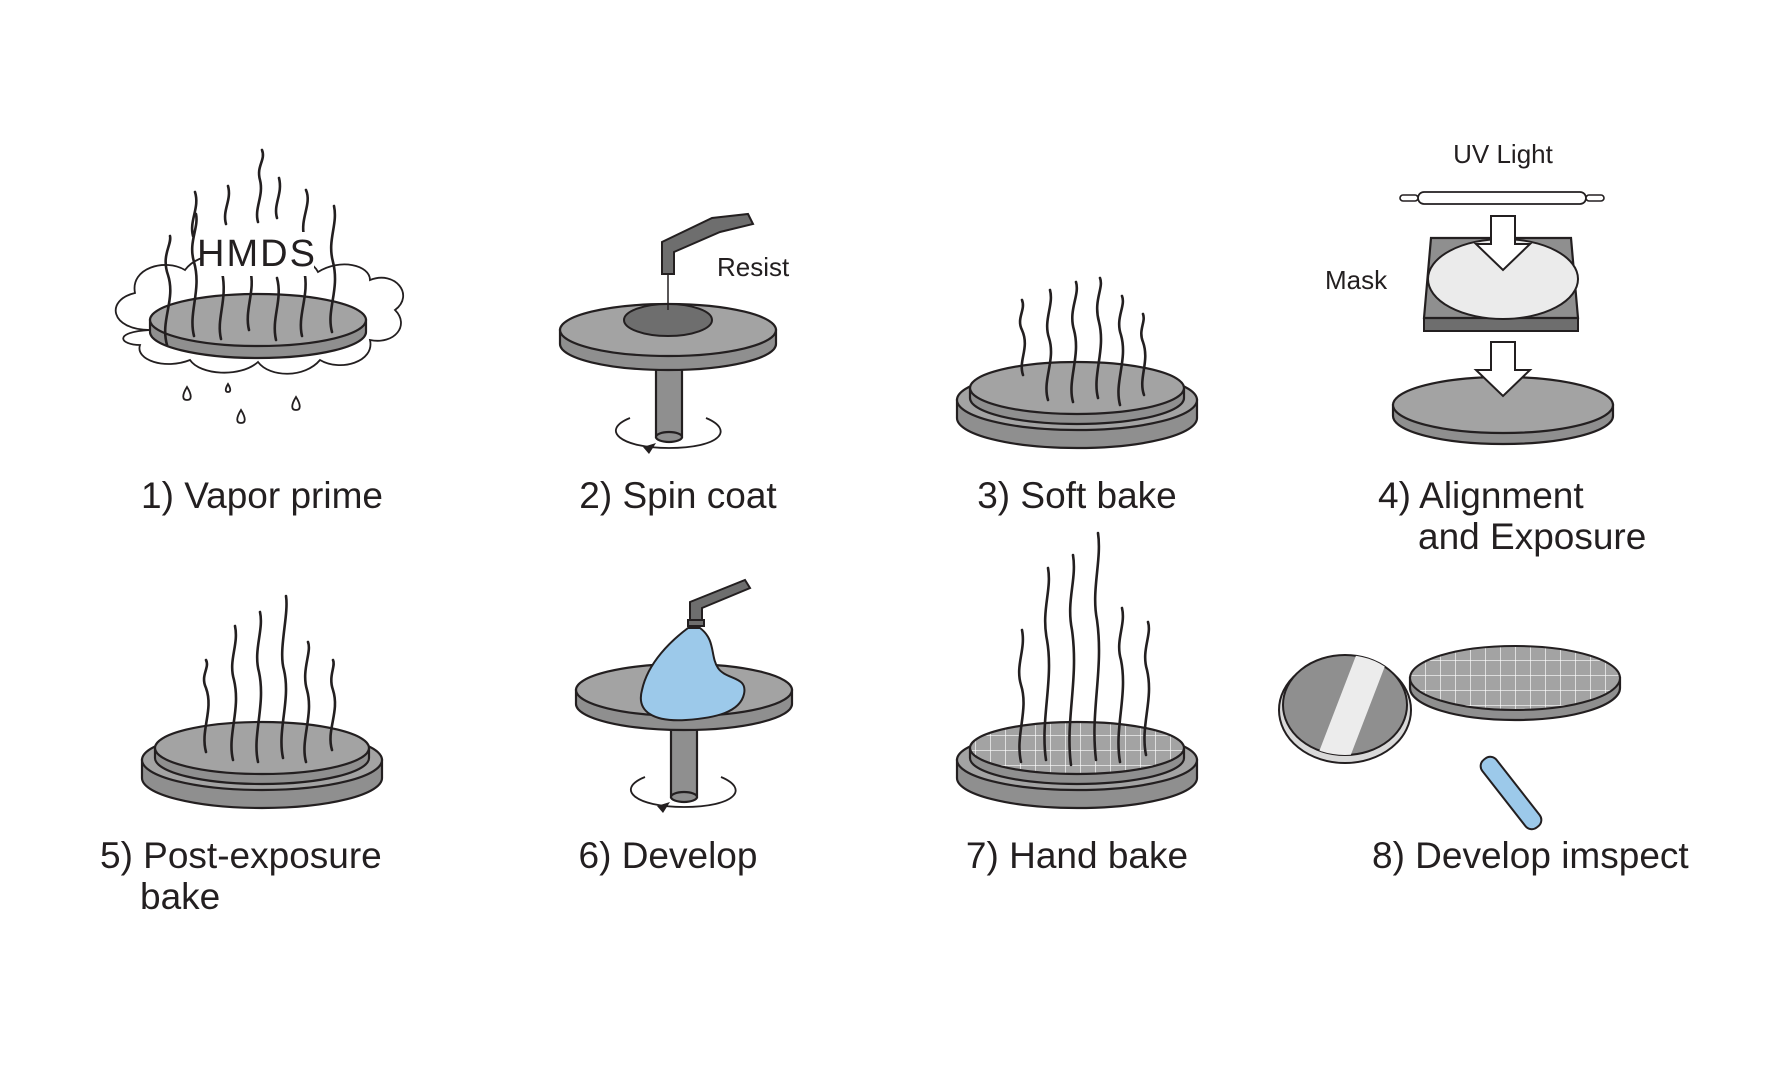 The image size is (1787, 1090). I want to click on magnifier-handle-icon, so click(1511, 793).